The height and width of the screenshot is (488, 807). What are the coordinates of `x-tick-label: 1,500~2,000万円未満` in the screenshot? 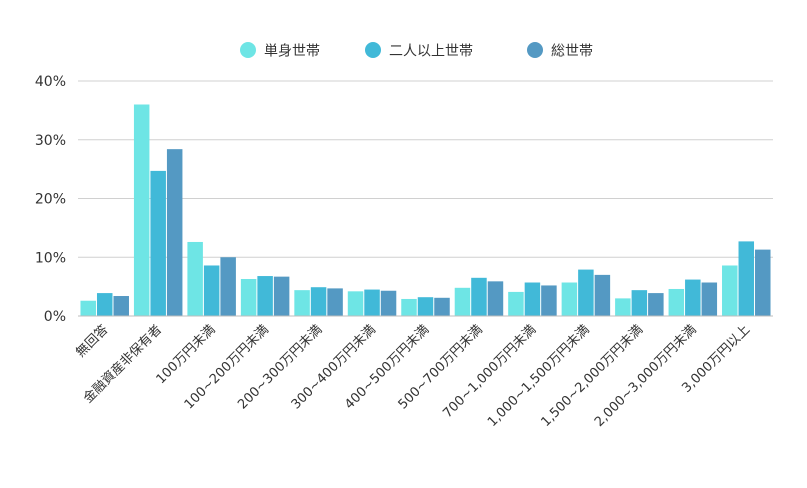 It's located at (592, 376).